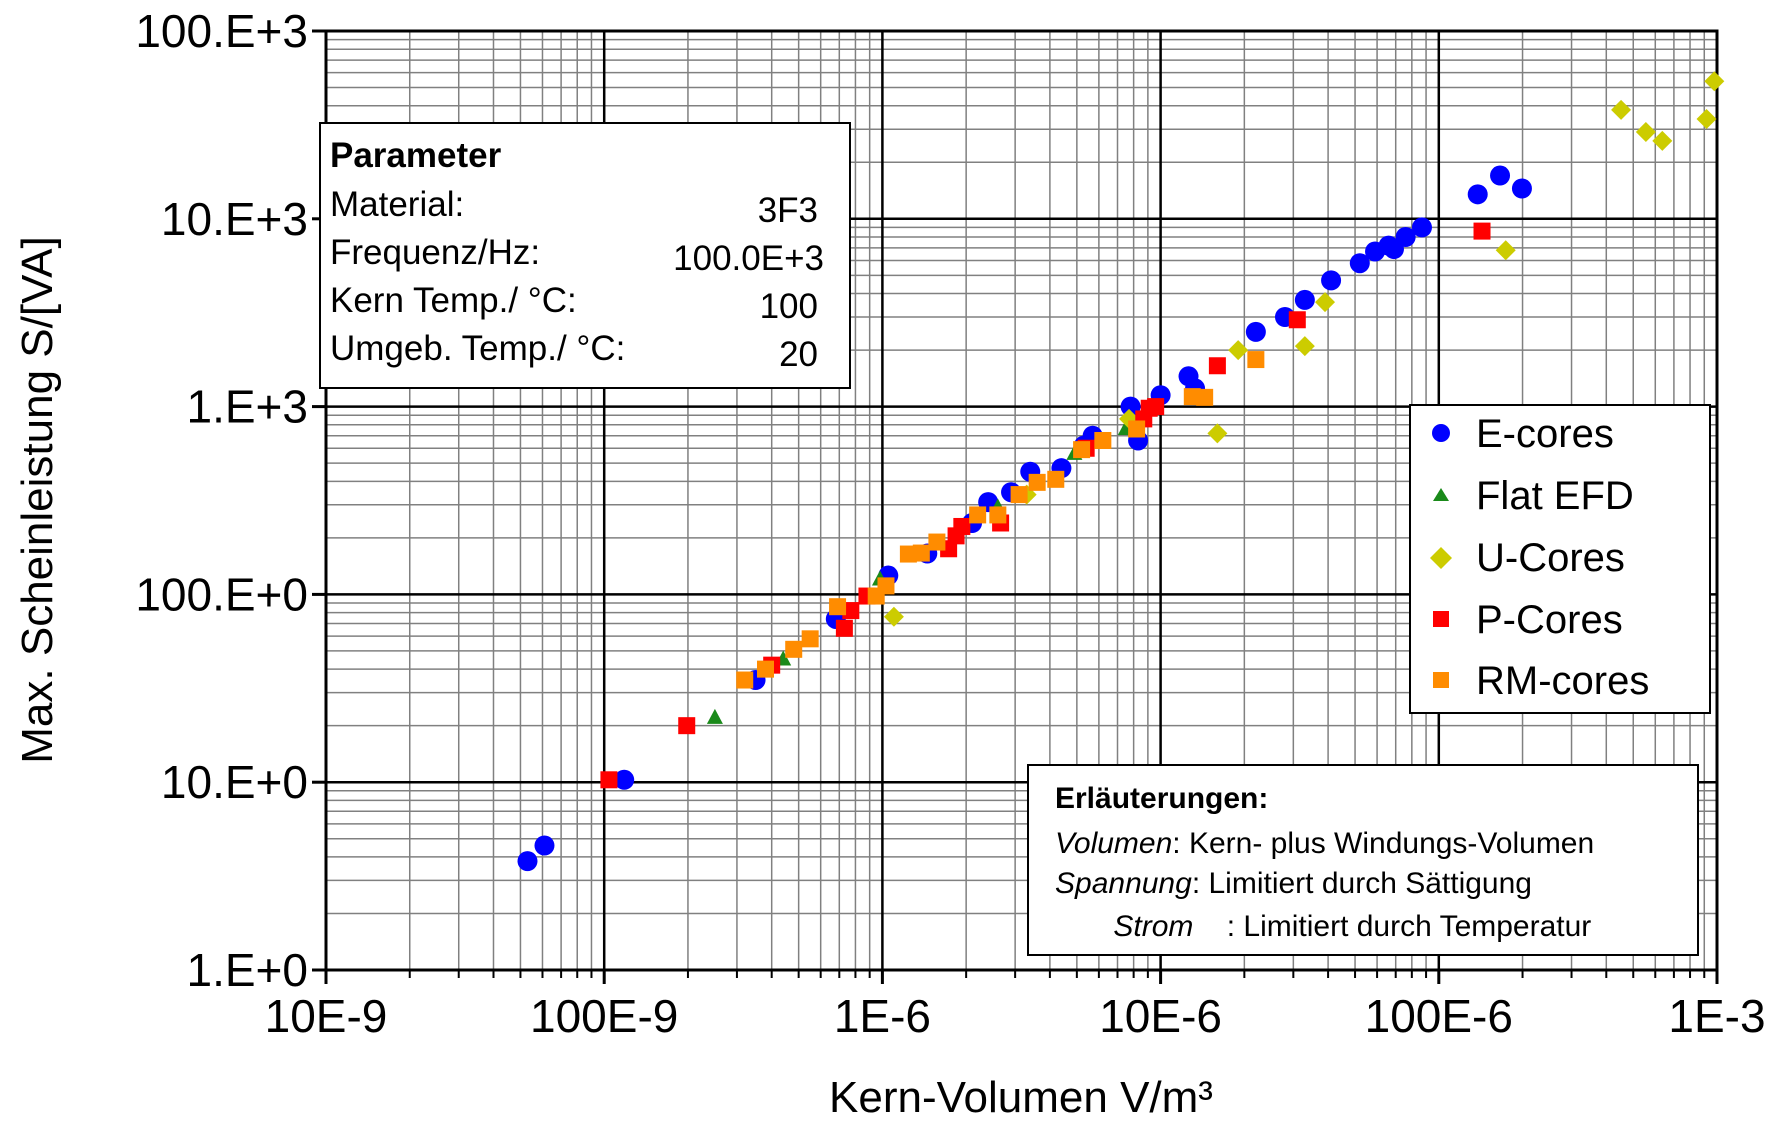 Image resolution: width=1781 pixels, height=1132 pixels. I want to click on legend-label-p-cores: P-Cores, so click(1549, 620).